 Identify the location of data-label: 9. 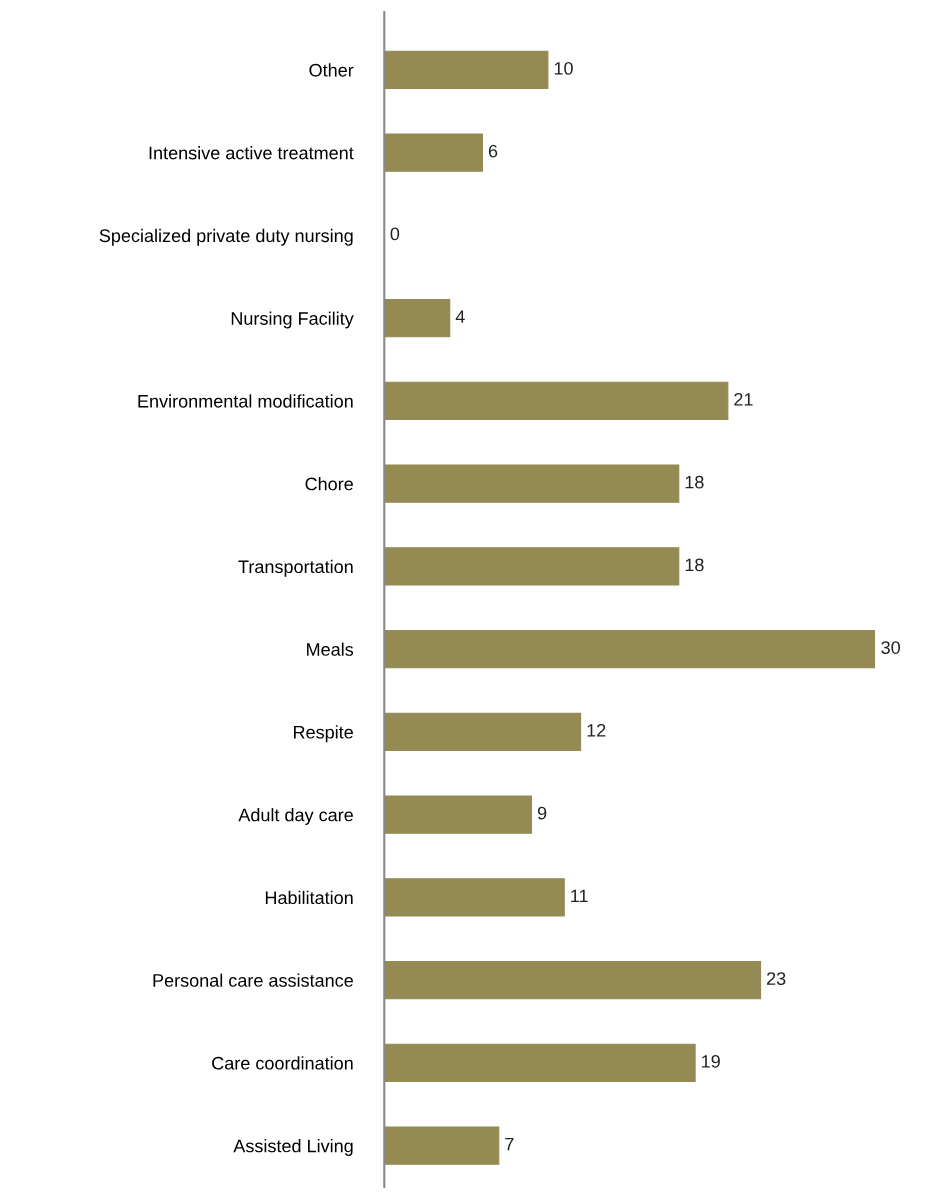
(542, 813).